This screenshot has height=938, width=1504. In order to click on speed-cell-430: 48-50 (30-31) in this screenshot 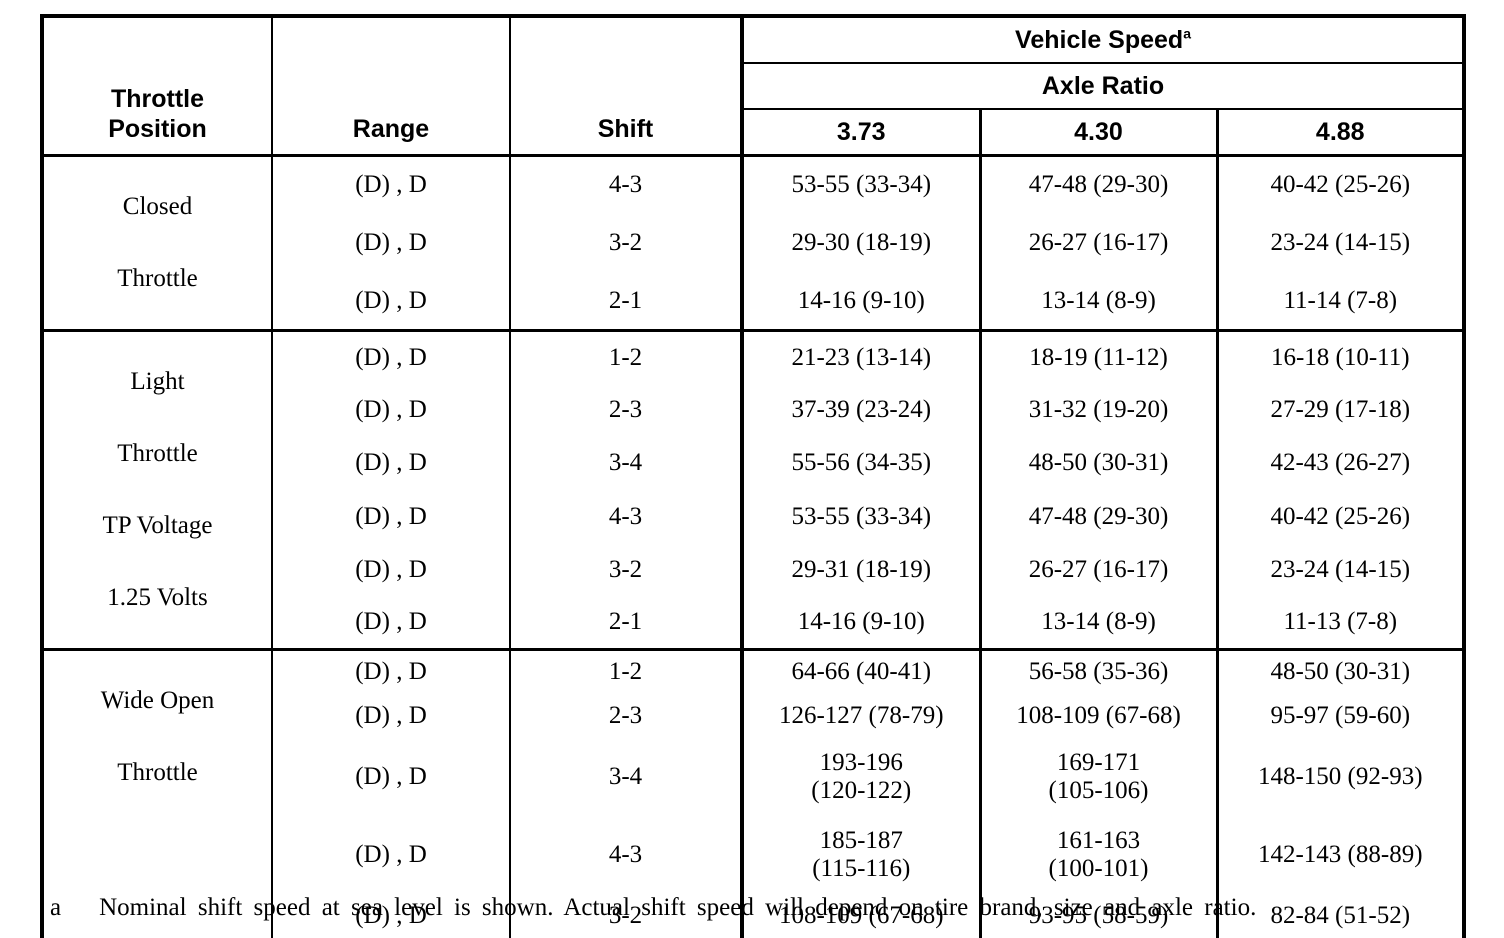, I will do `click(1097, 463)`.